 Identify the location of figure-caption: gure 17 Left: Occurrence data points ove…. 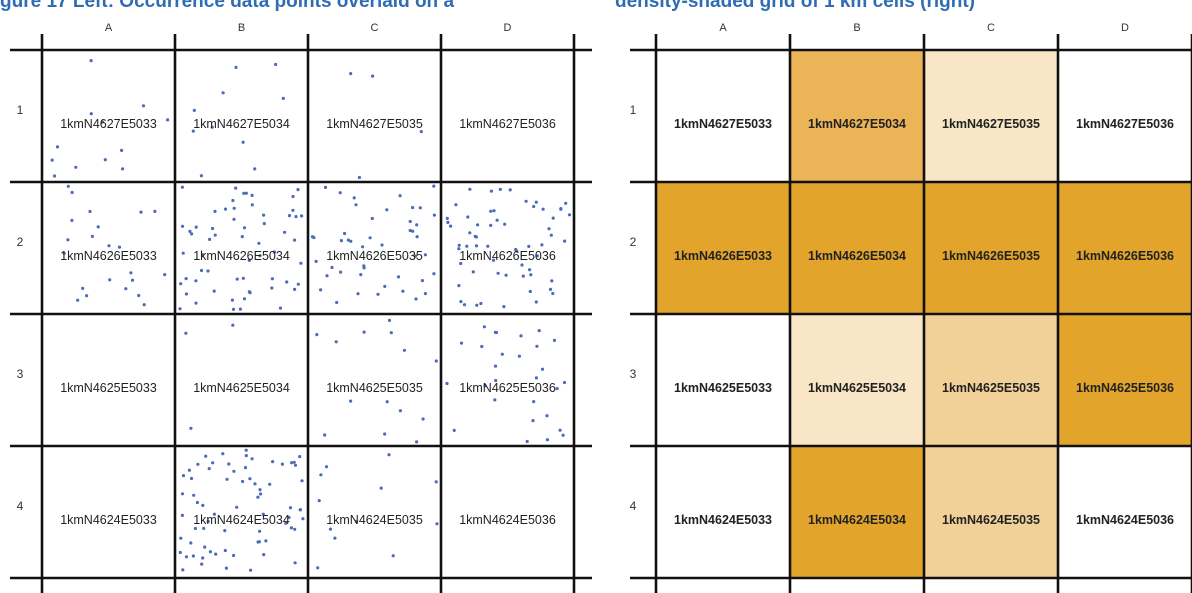
(596, 8).